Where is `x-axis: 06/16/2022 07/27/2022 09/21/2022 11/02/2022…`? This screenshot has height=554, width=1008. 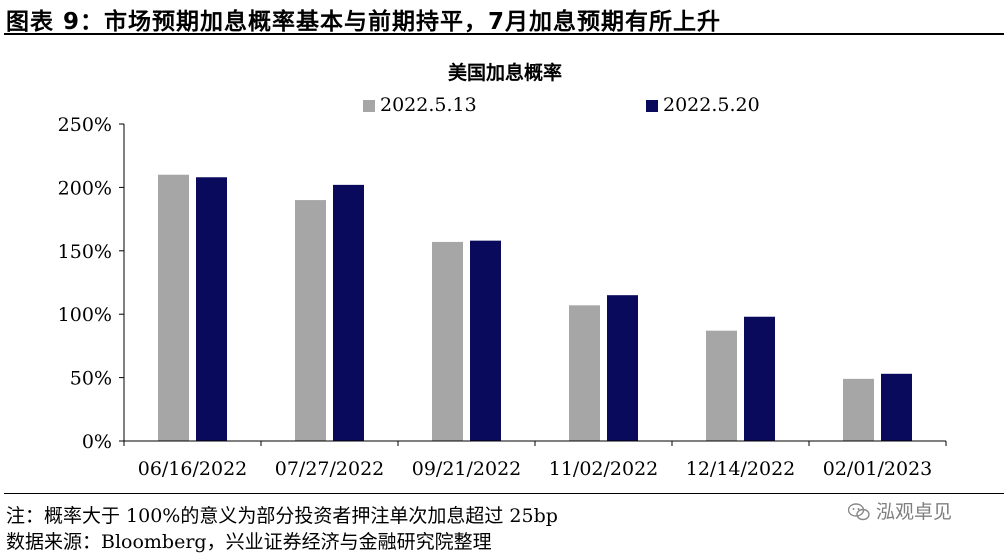 x-axis: 06/16/2022 07/27/2022 09/21/2022 11/02/2022… is located at coordinates (535, 460).